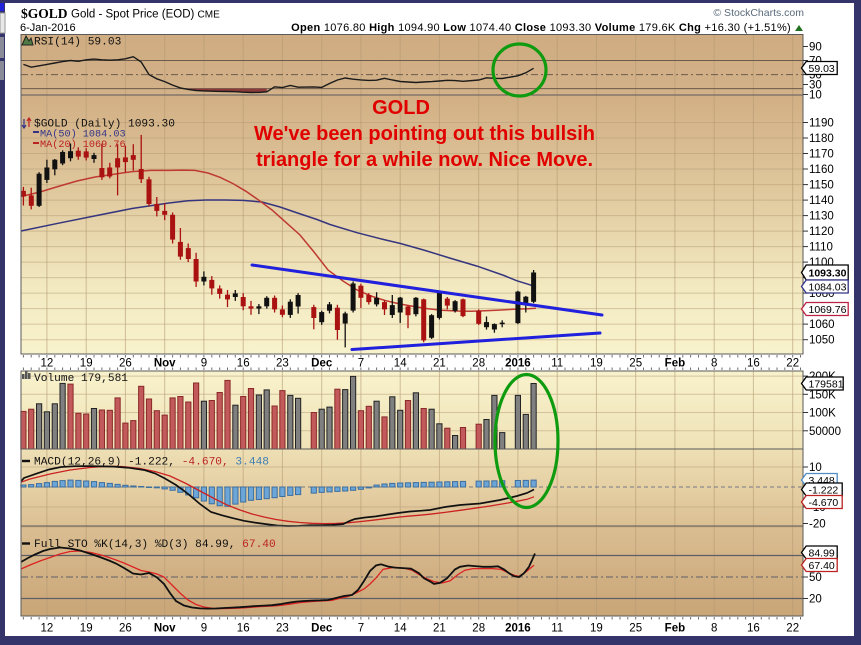 Image resolution: width=861 pixels, height=645 pixels. I want to click on svg-text: © StockCharts.com, so click(758, 13).